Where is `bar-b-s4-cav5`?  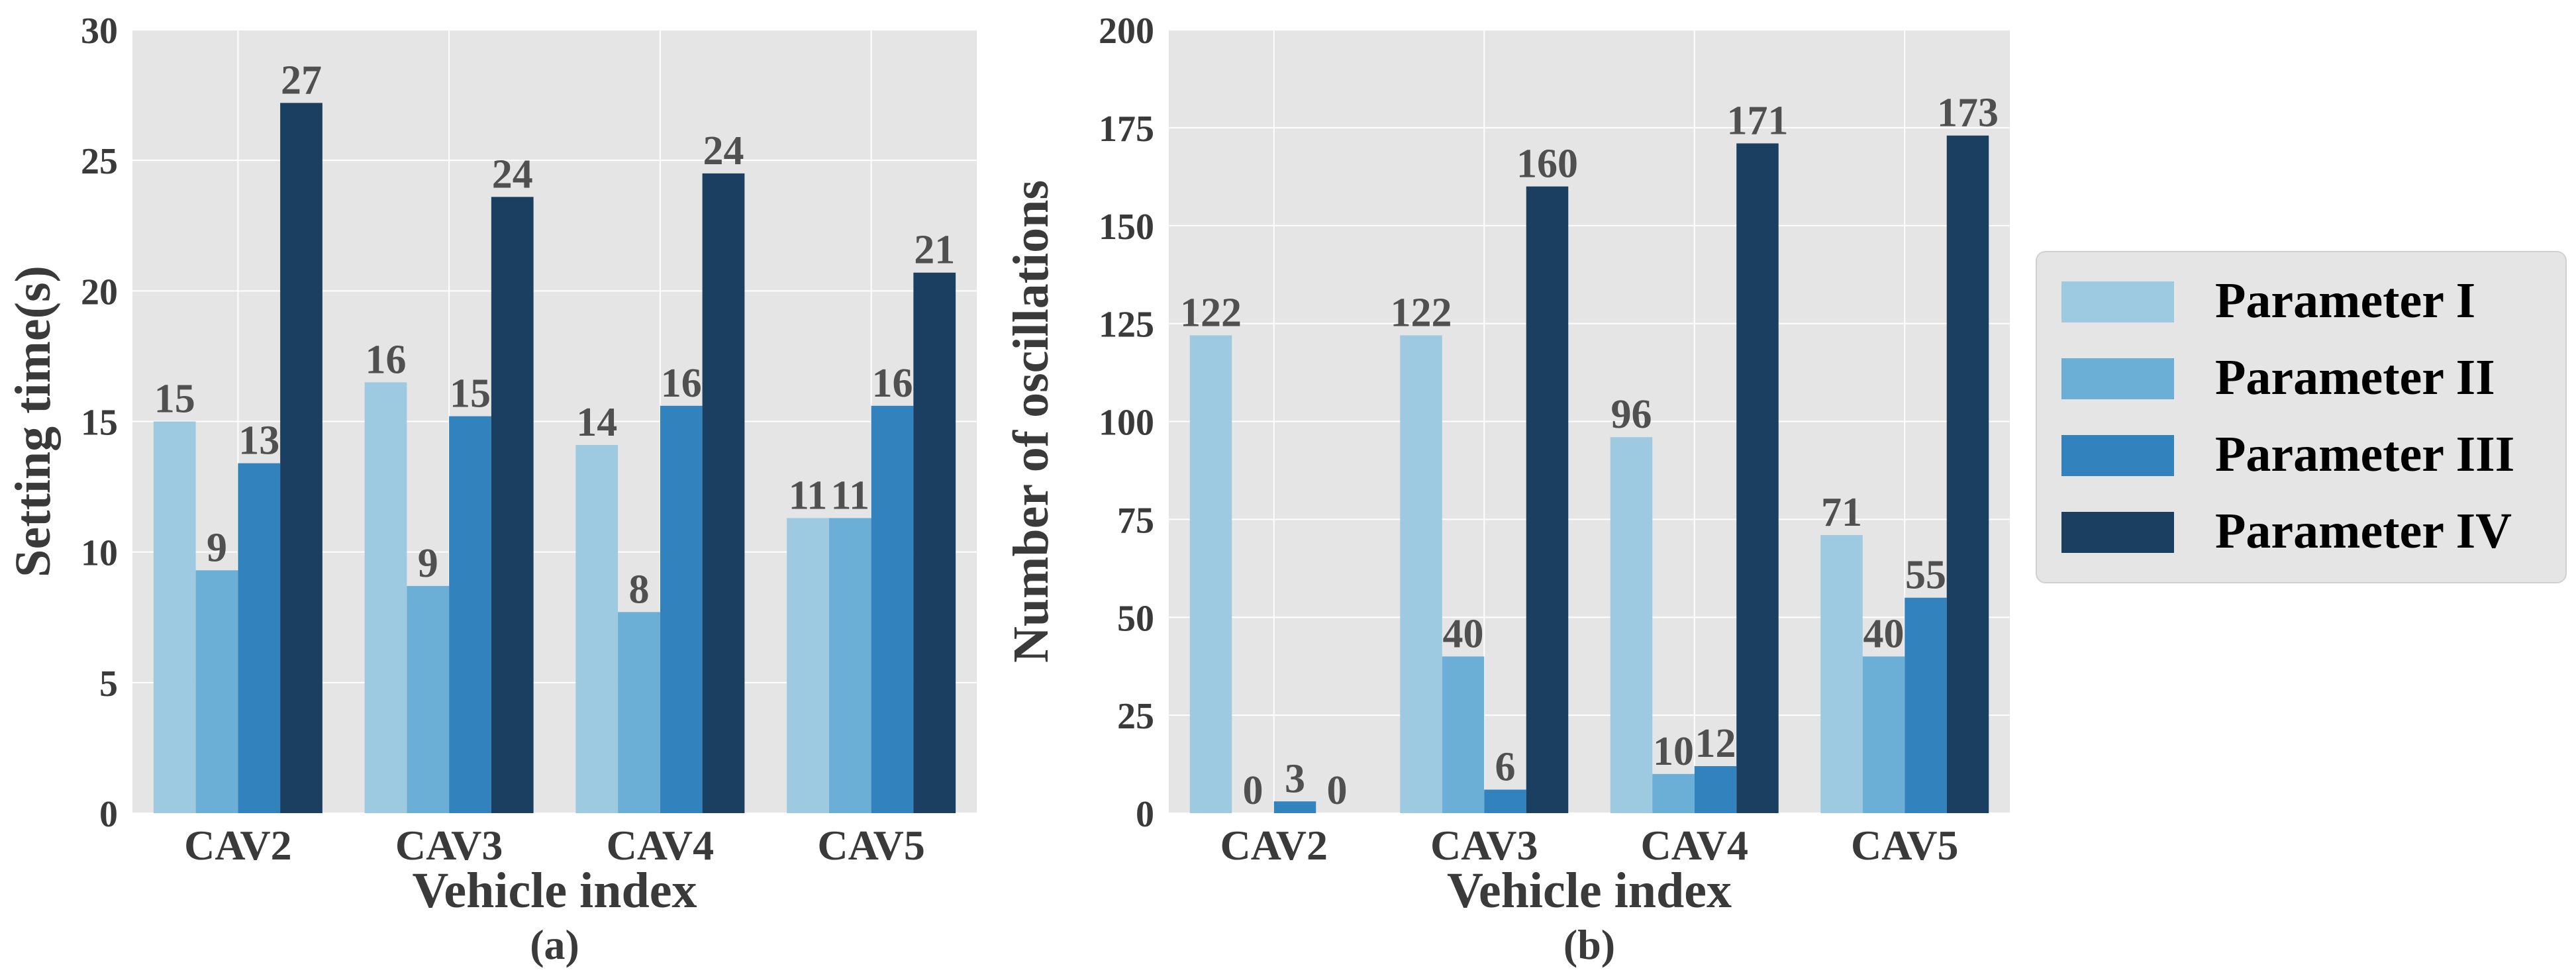 bar-b-s4-cav5 is located at coordinates (1967, 474).